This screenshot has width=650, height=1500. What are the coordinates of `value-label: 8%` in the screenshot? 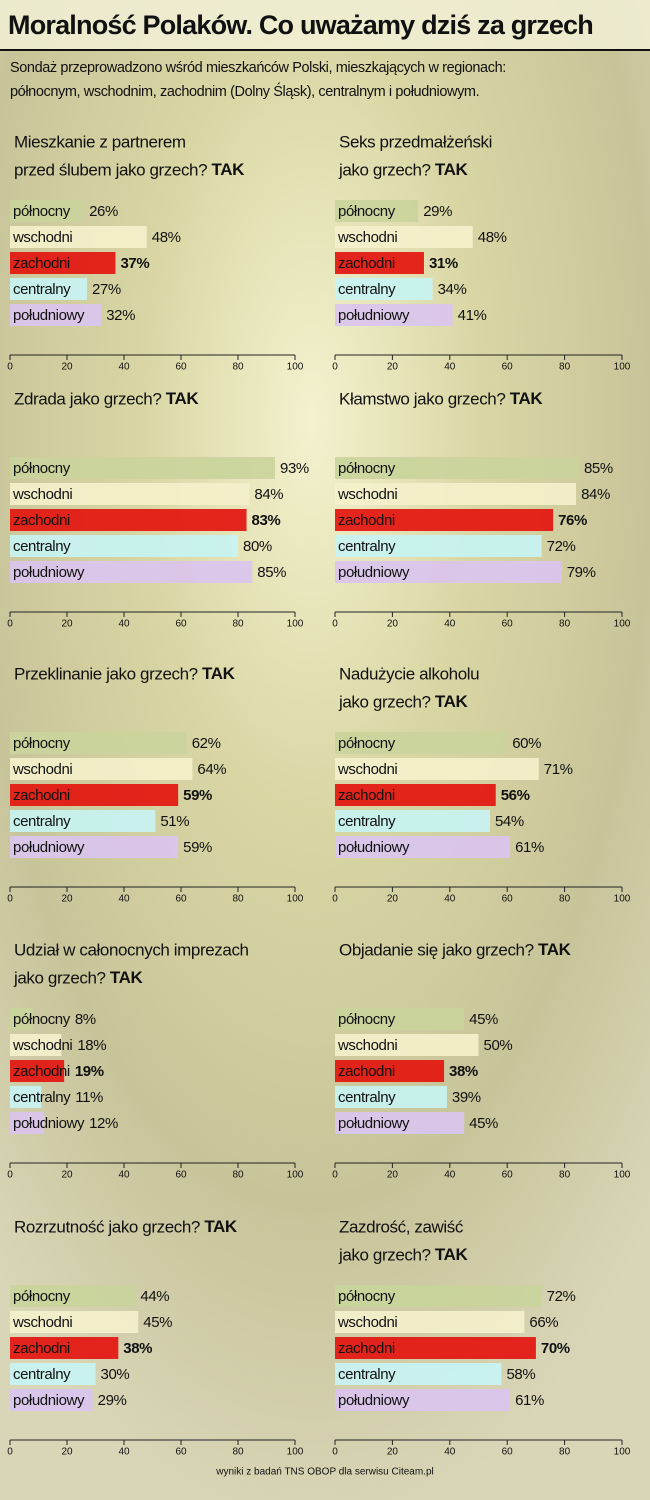 It's located at (85, 1019).